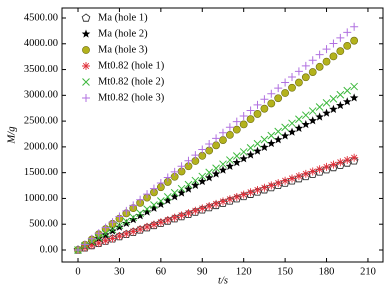 The height and width of the screenshot is (288, 389). What do you see at coordinates (223, 280) in the screenshot?
I see `x-axis-label: t/s` at bounding box center [223, 280].